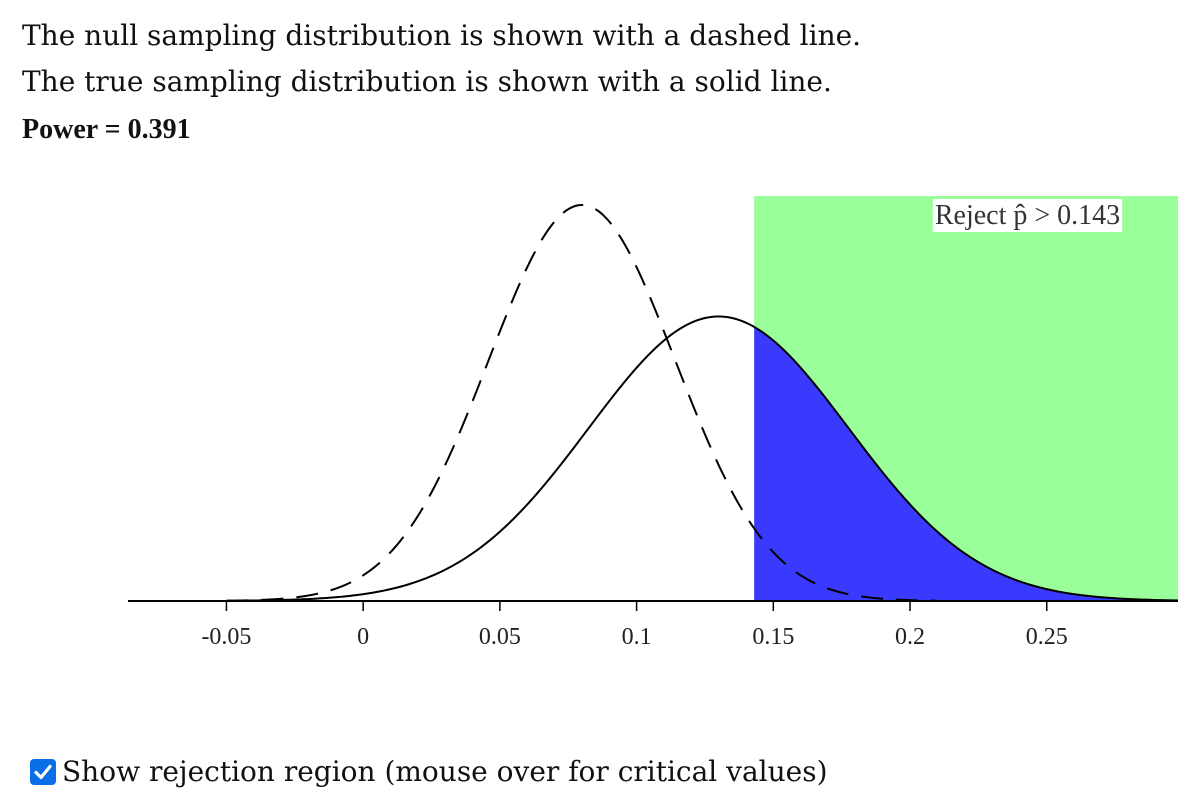  I want to click on rejection-label: Reject p̂ > 0.143, so click(1027, 215).